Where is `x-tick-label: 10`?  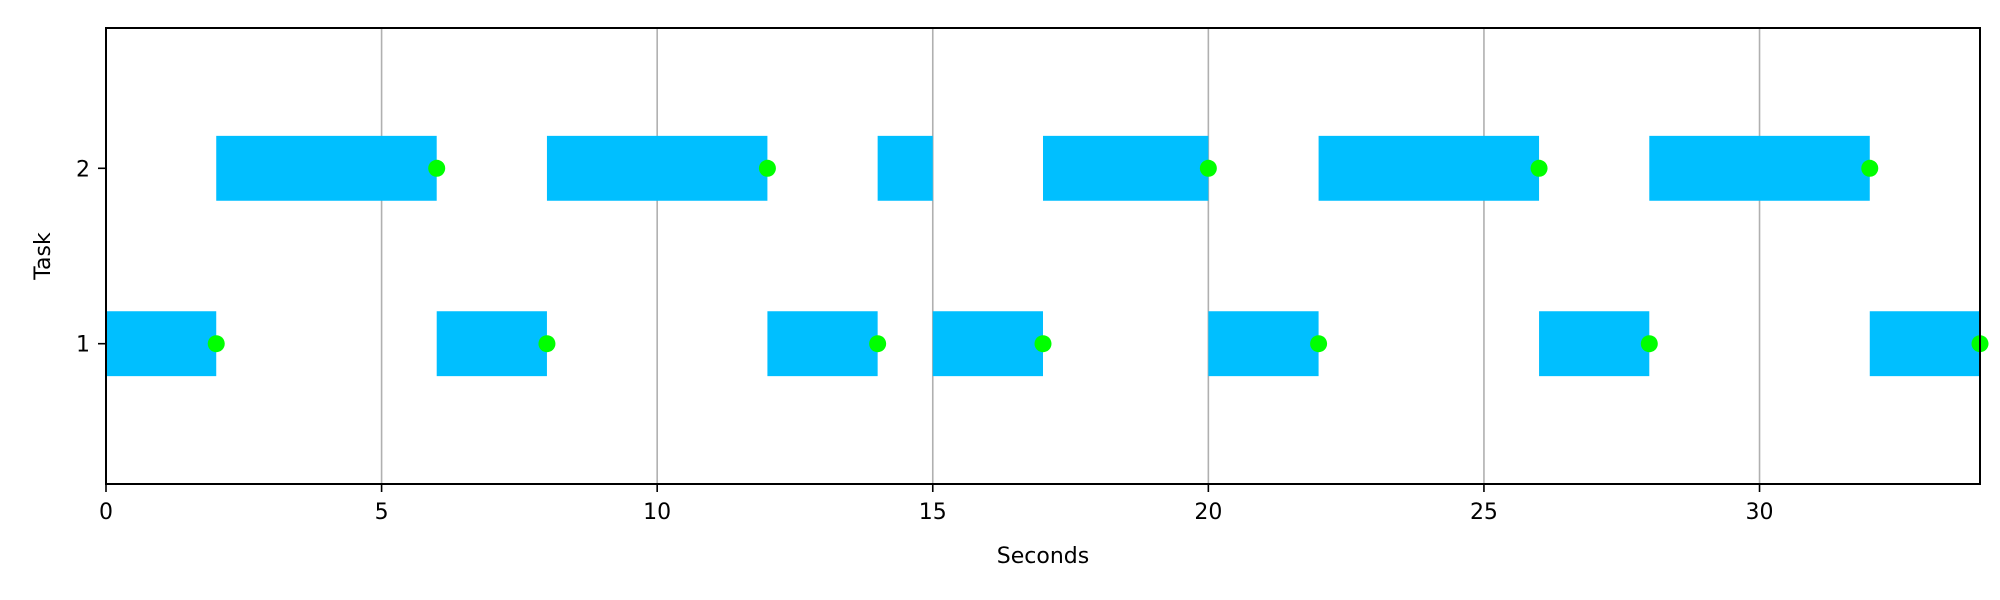 x-tick-label: 10 is located at coordinates (657, 512).